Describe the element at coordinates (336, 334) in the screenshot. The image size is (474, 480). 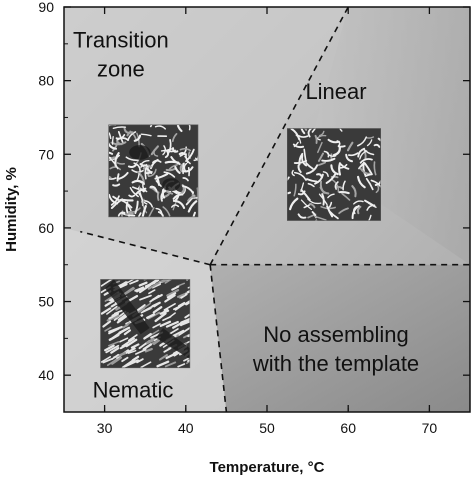
I see `region-label-line: No assembling` at that location.